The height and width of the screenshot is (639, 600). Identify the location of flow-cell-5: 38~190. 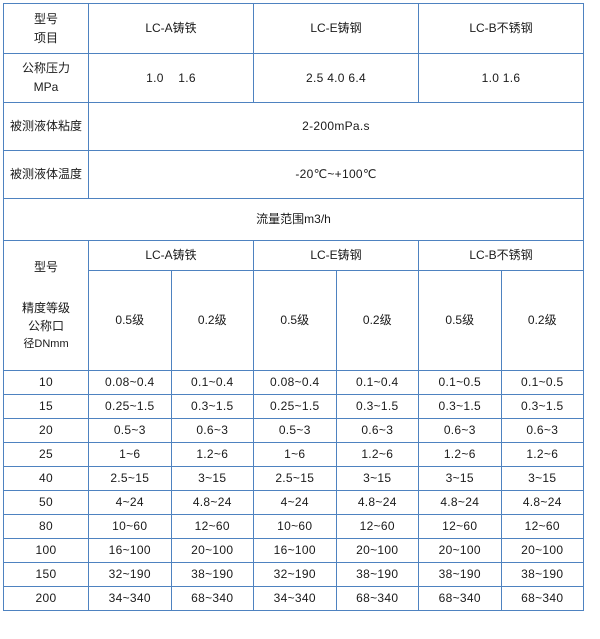
(542, 574).